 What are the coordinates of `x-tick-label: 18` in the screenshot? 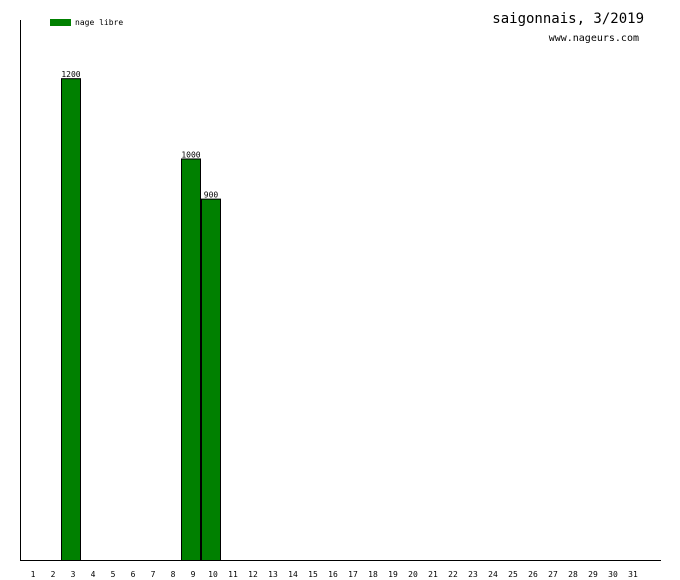 It's located at (373, 574).